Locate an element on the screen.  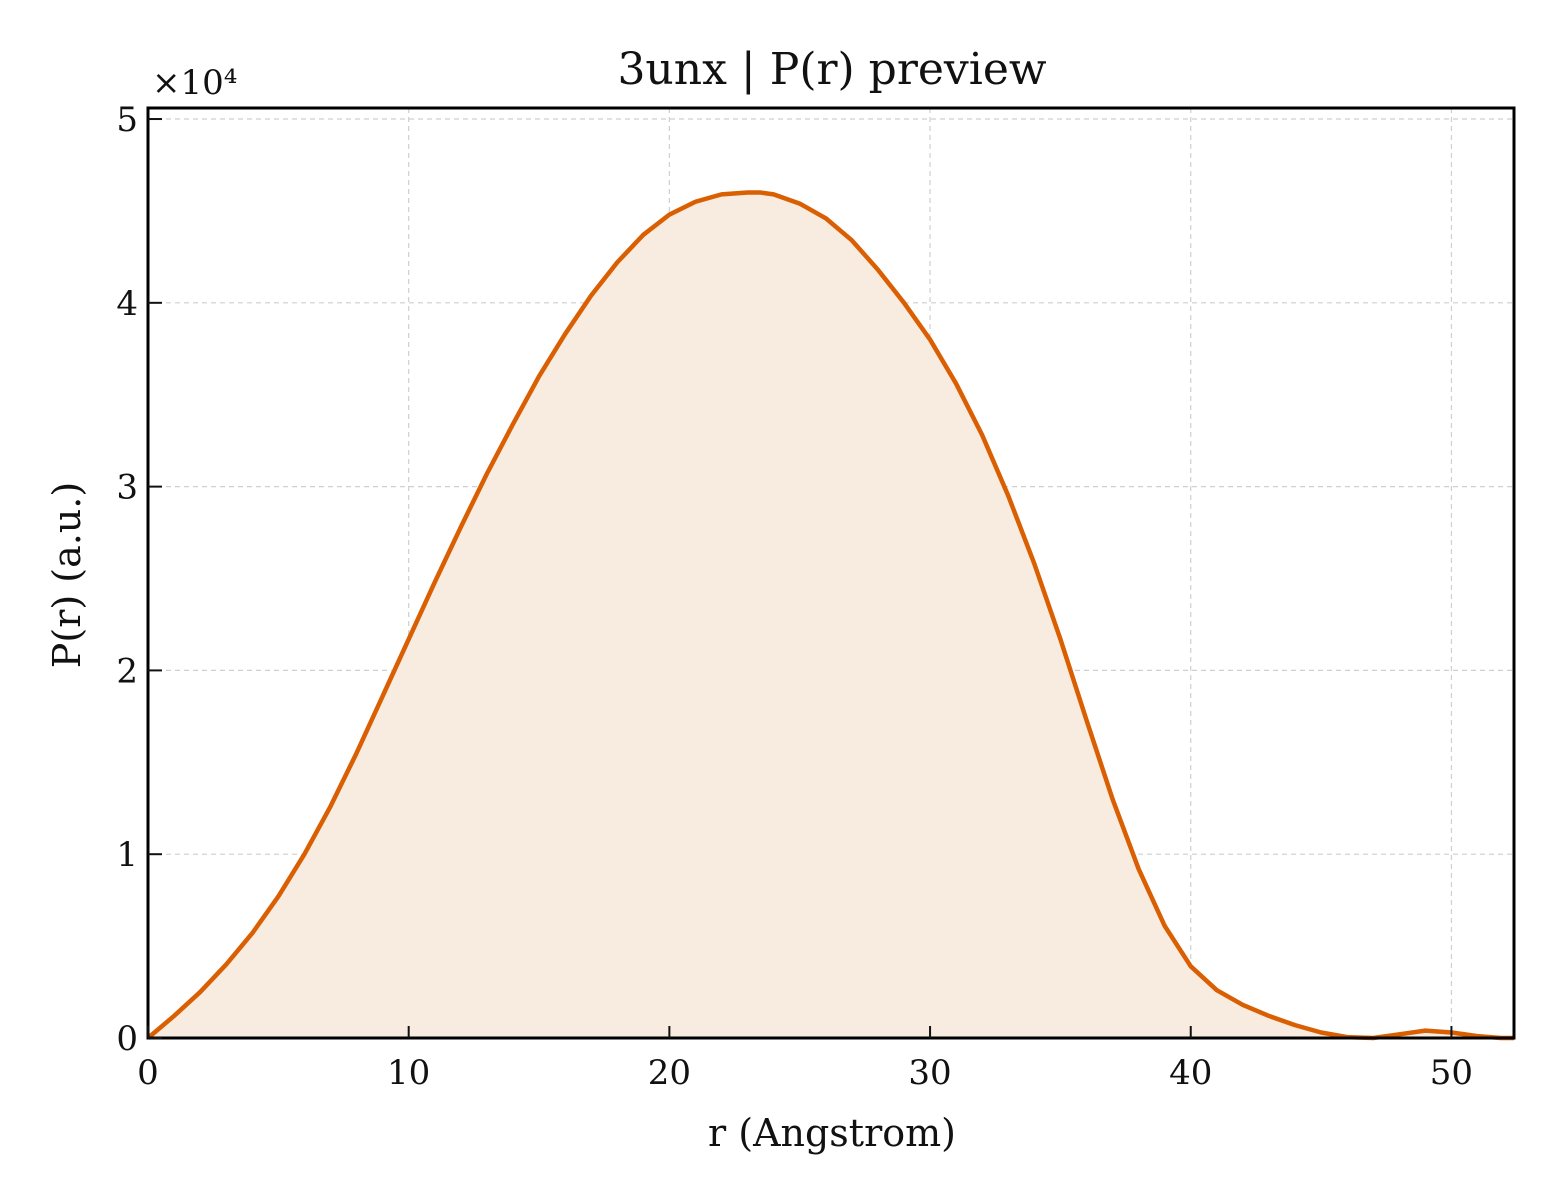
chart-title: 3unx | P(r) preview is located at coordinates (831, 69).